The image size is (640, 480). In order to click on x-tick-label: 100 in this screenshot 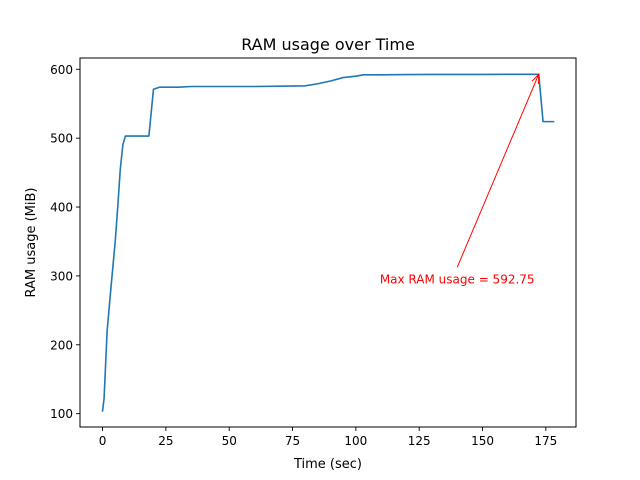, I will do `click(355, 441)`.